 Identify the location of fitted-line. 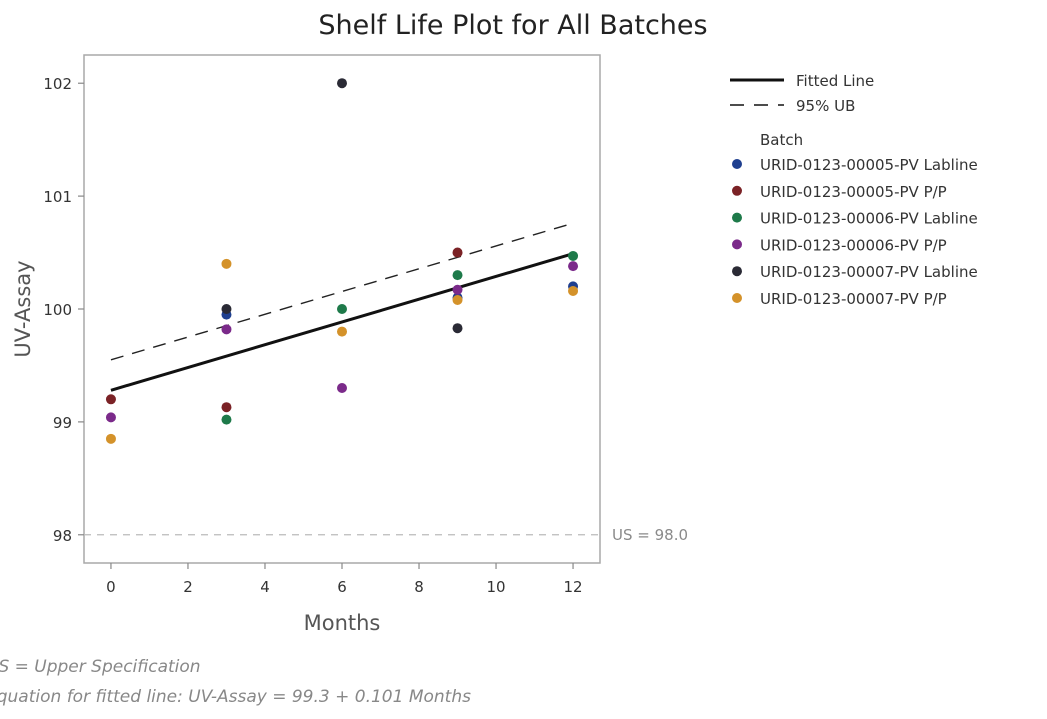
(342, 322).